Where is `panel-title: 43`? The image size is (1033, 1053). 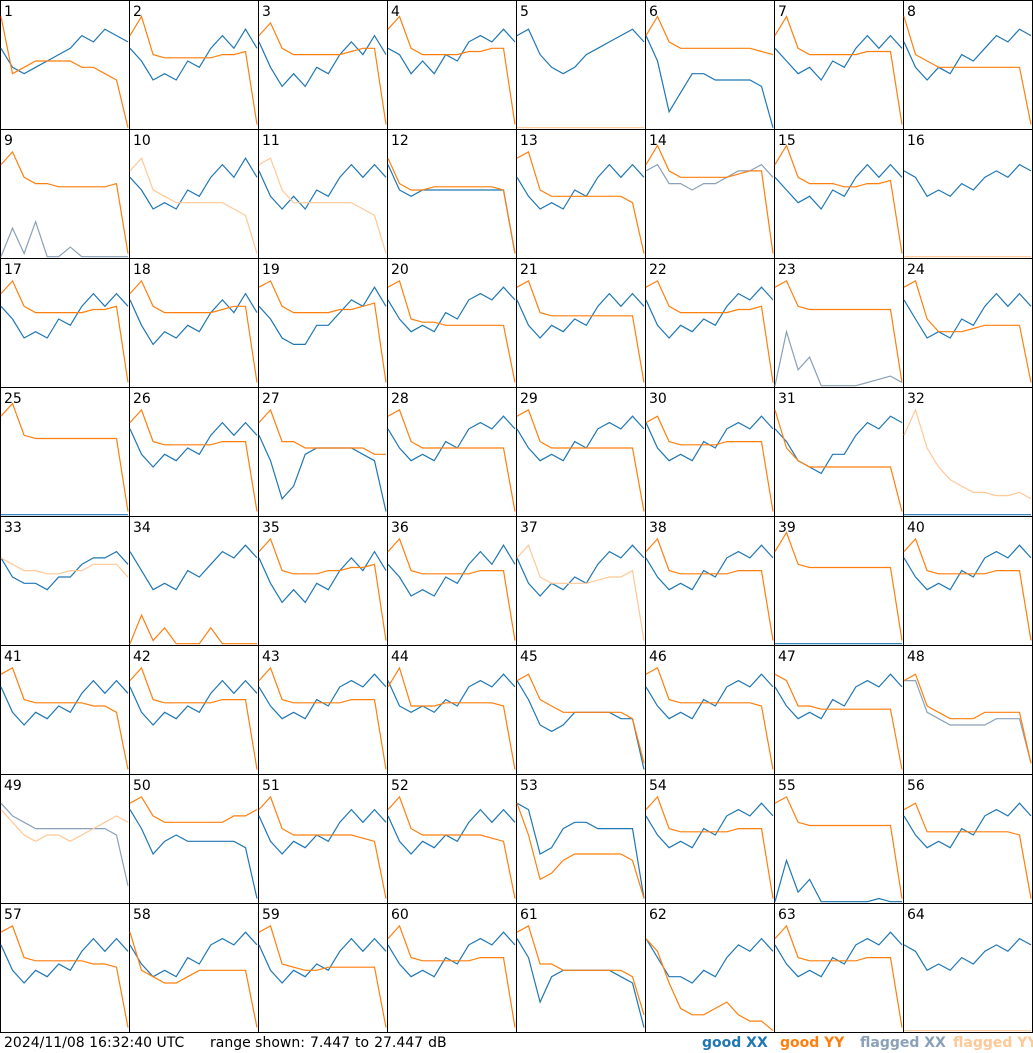 panel-title: 43 is located at coordinates (271, 657).